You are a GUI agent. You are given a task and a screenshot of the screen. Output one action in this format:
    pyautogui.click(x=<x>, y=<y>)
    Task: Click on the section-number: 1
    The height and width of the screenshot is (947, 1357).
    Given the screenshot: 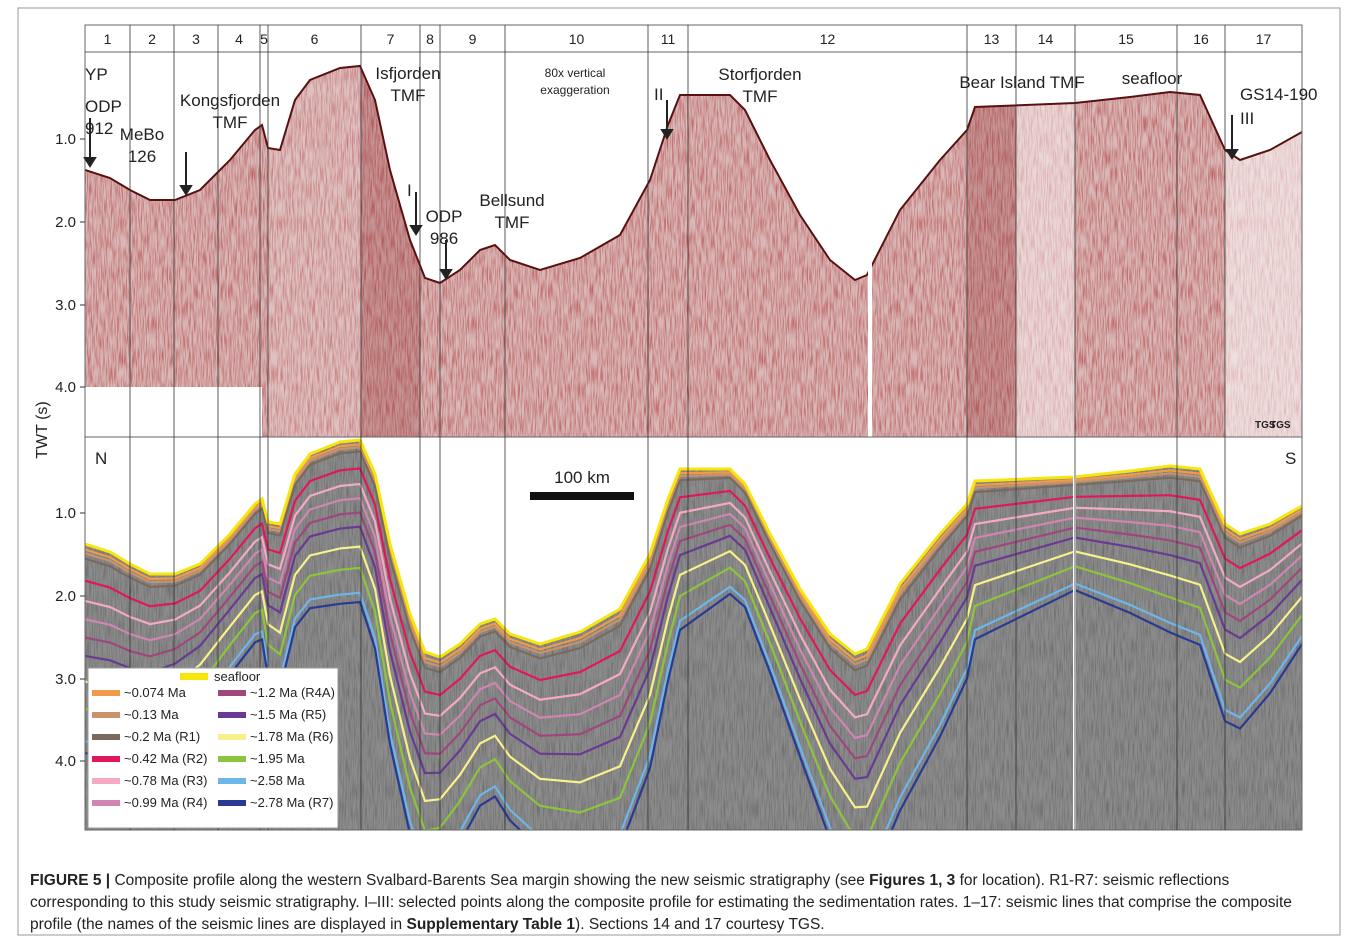 What is the action you would take?
    pyautogui.click(x=108, y=39)
    